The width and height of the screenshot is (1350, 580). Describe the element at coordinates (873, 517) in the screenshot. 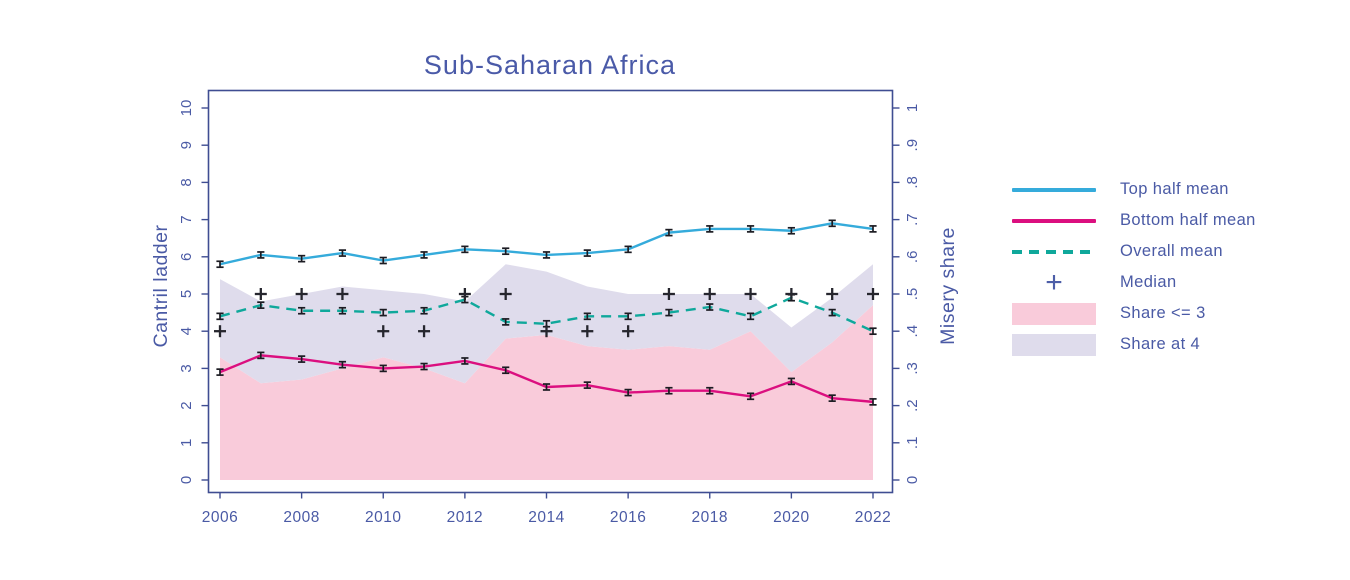

I see `x-axis-tick-label: 2022` at that location.